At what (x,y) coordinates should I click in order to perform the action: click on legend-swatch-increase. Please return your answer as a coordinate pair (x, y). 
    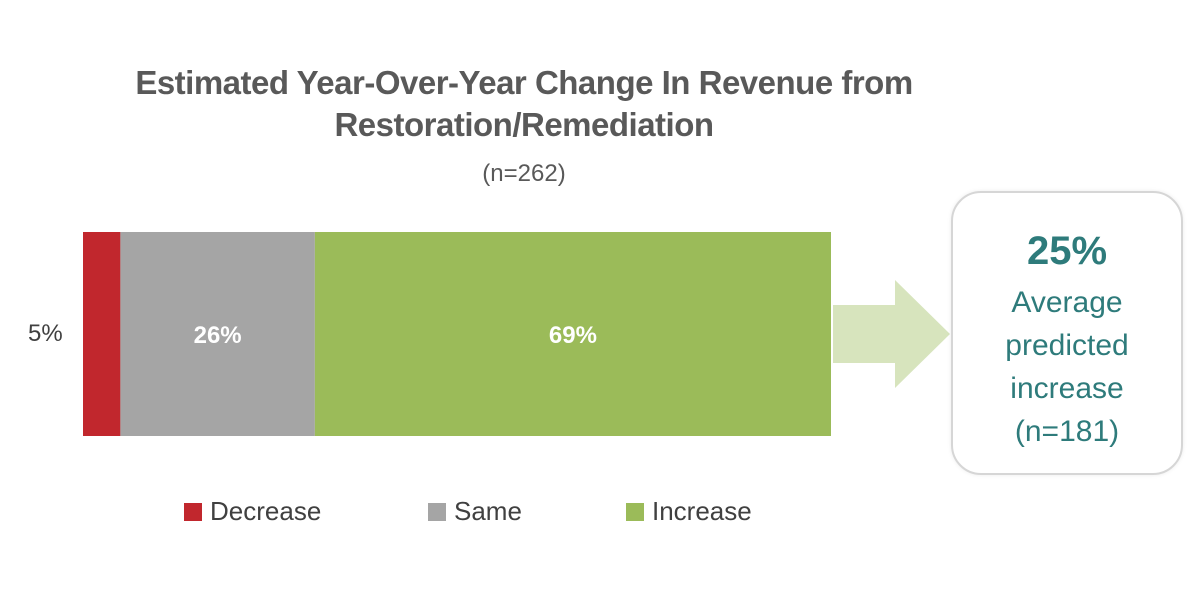
    Looking at the image, I should click on (635, 511).